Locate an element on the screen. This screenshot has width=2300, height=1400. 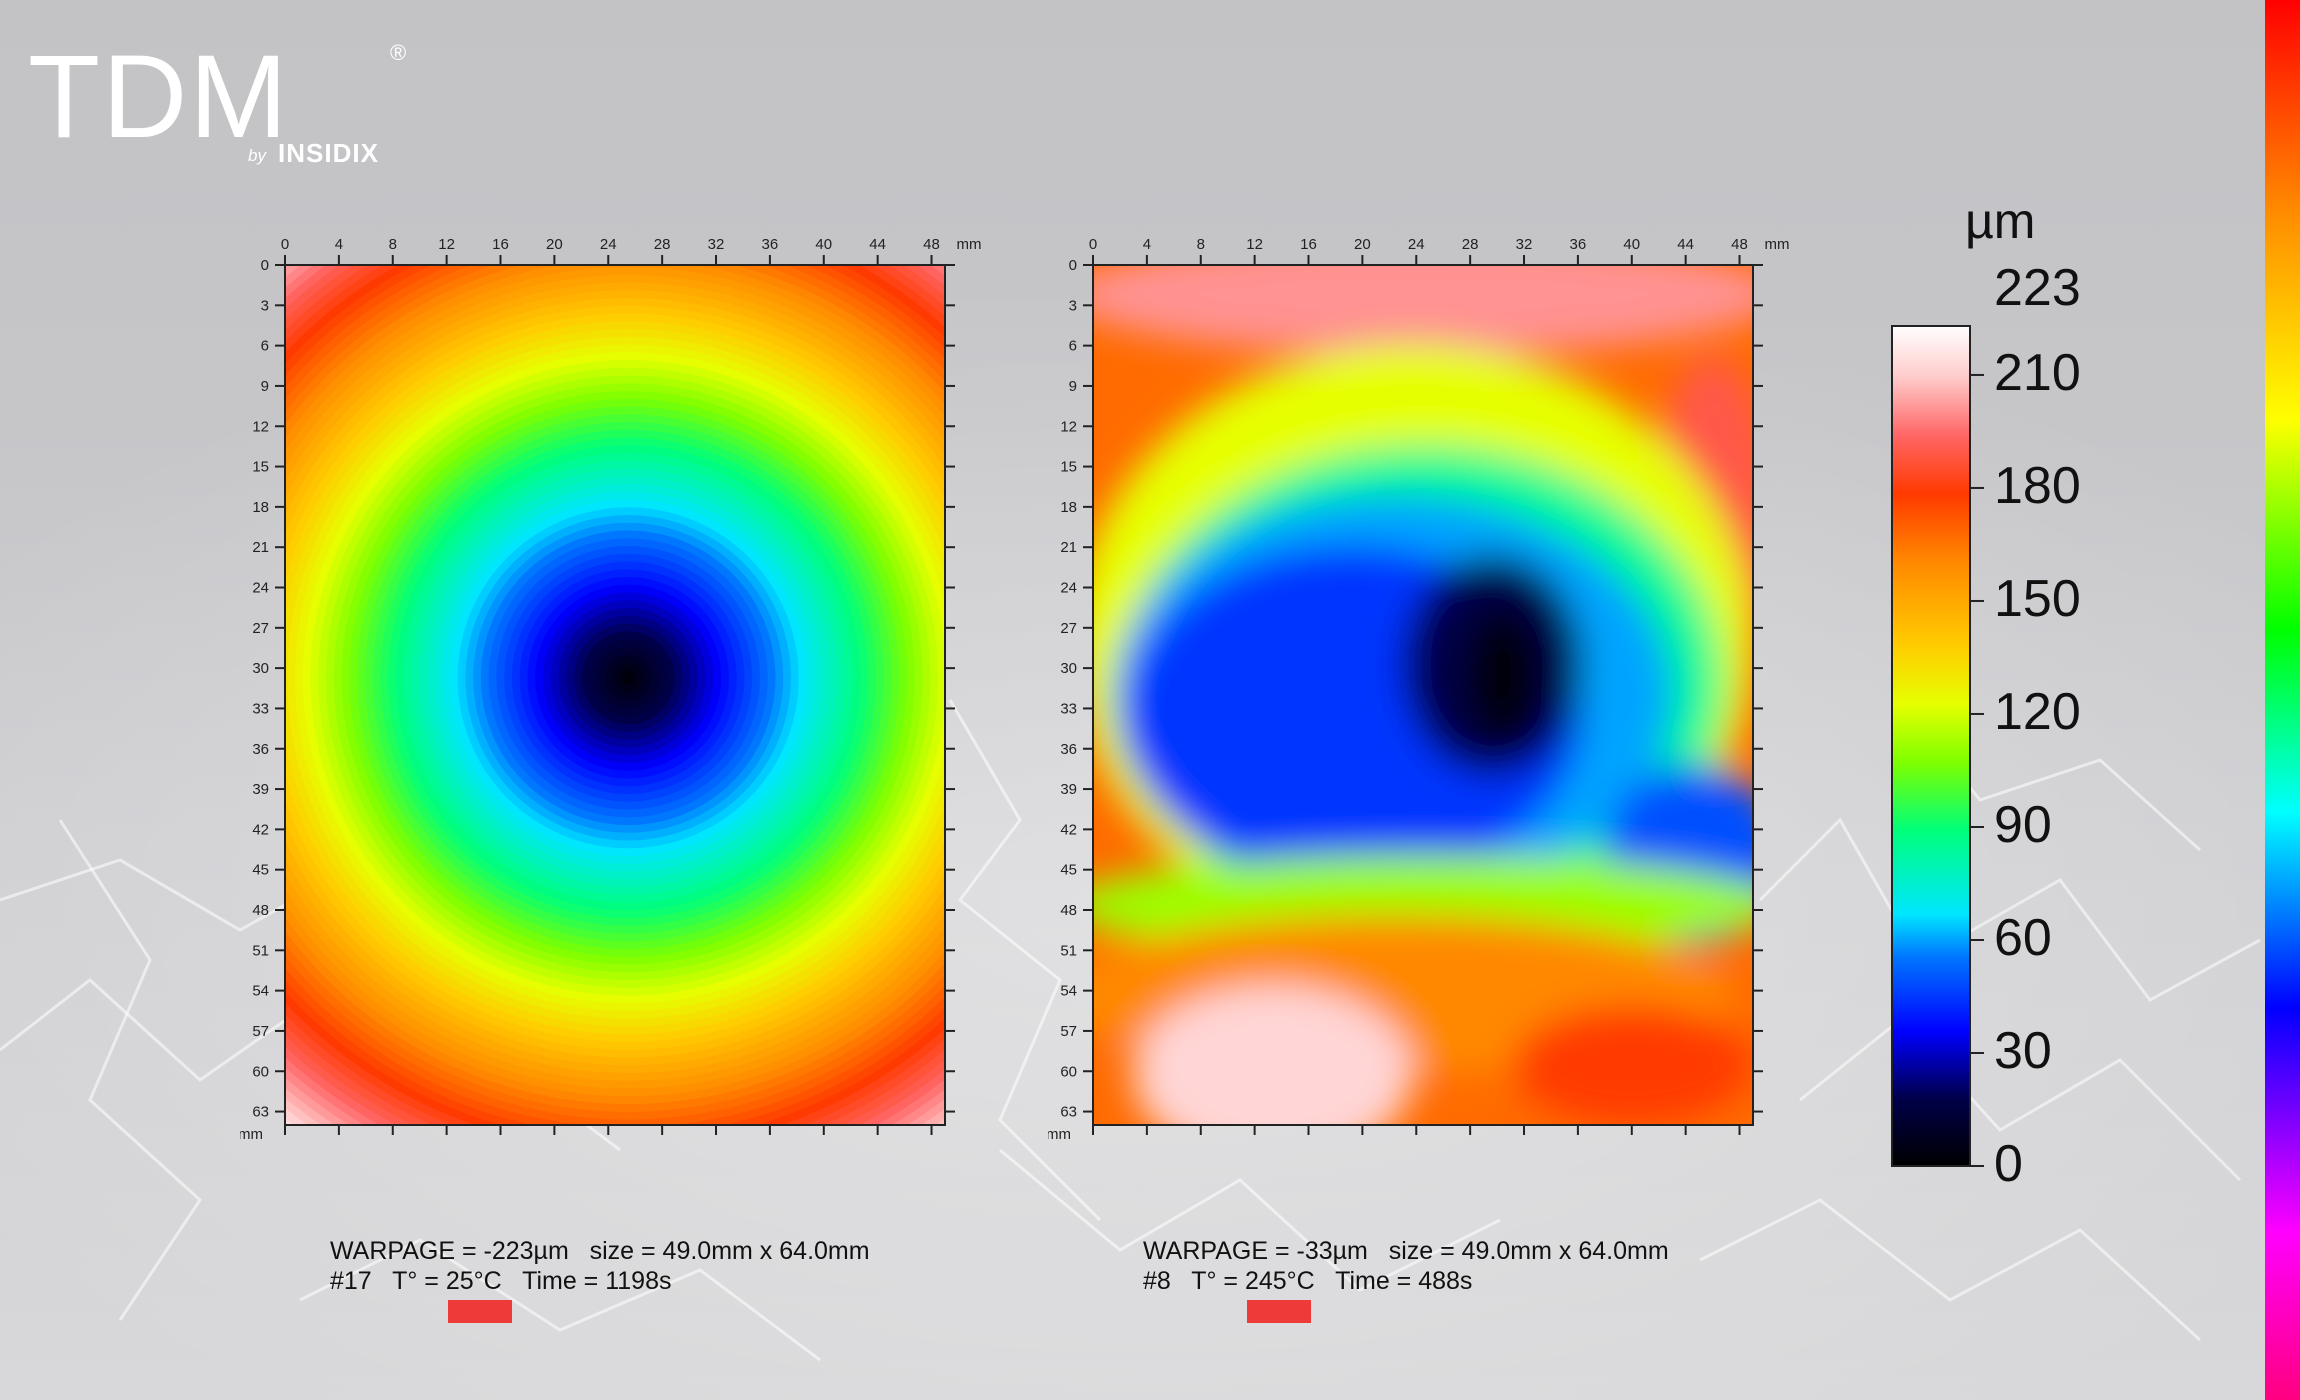
legend-tick-label: 60 is located at coordinates (2023, 937).